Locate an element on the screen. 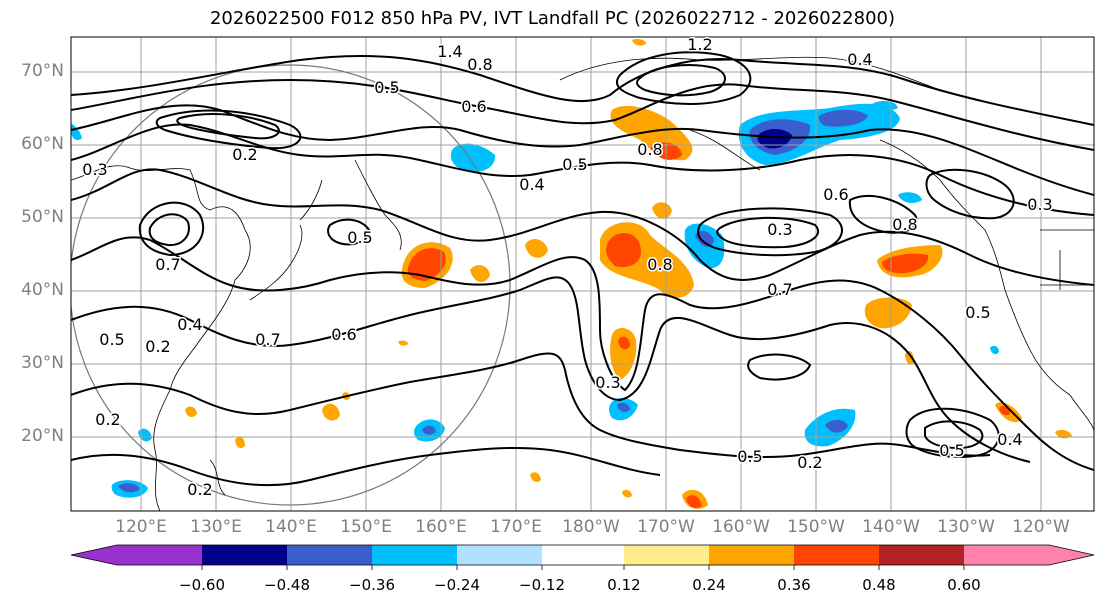 This screenshot has height=604, width=1105. lon-label: 140°E is located at coordinates (291, 527).